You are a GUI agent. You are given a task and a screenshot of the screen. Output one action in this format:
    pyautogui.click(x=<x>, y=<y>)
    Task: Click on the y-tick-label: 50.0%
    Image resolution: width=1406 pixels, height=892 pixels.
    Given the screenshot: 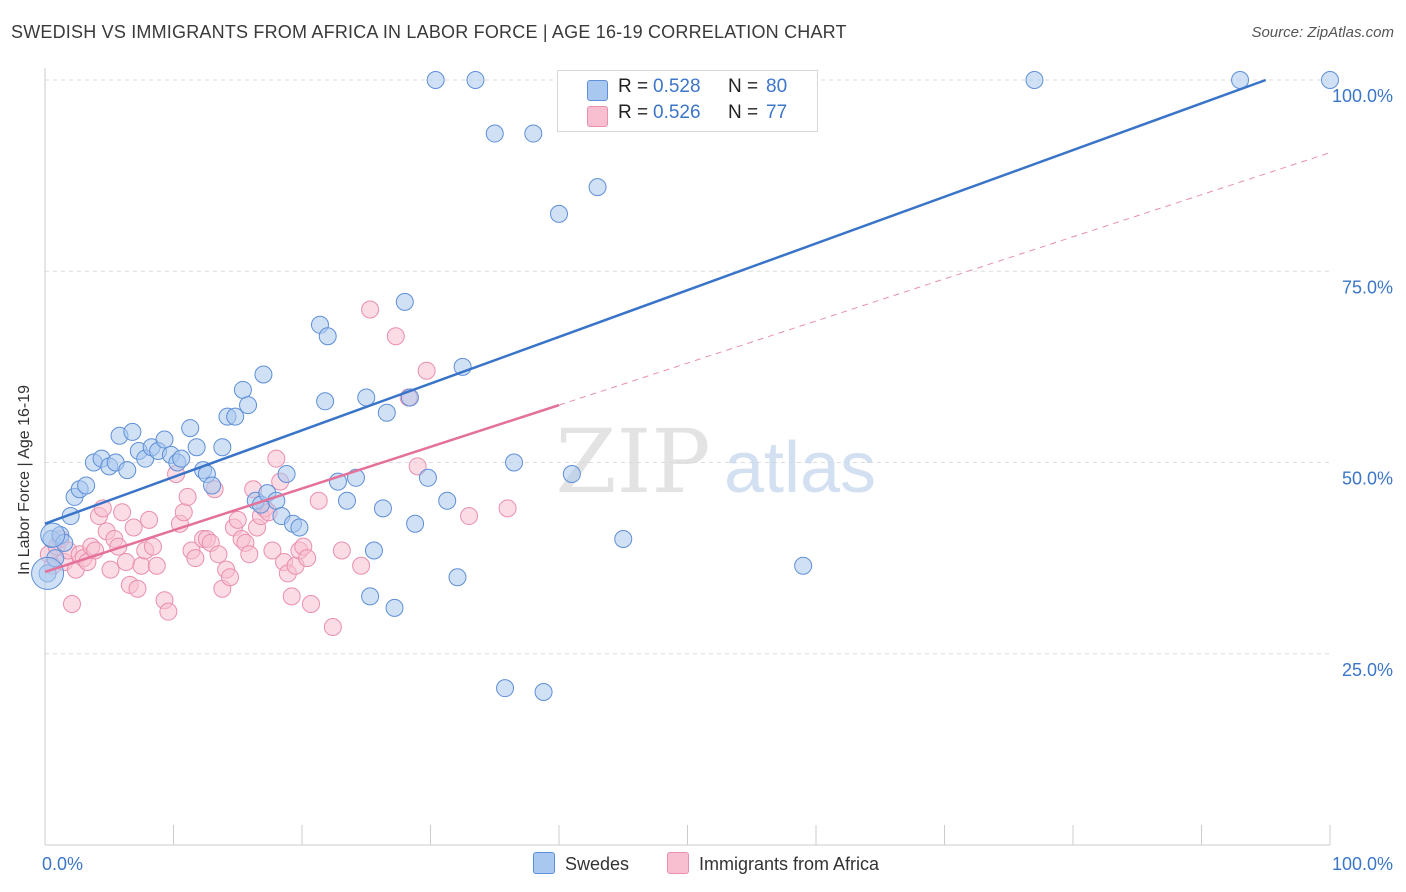 What is the action you would take?
    pyautogui.click(x=1367, y=479)
    